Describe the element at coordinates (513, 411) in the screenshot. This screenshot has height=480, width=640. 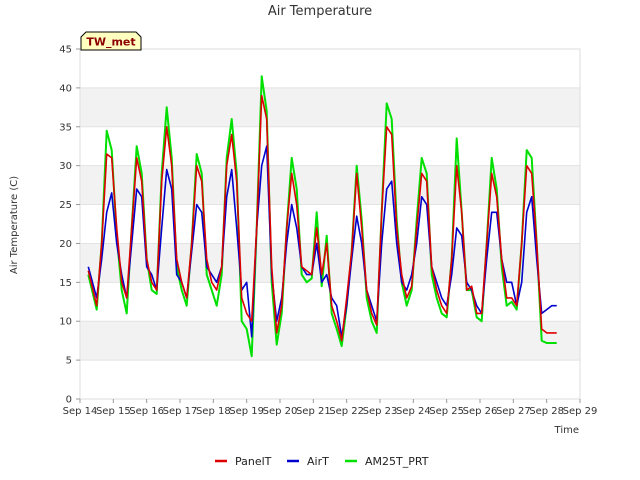
I see `x-tick-label-27: Sep 27` at that location.